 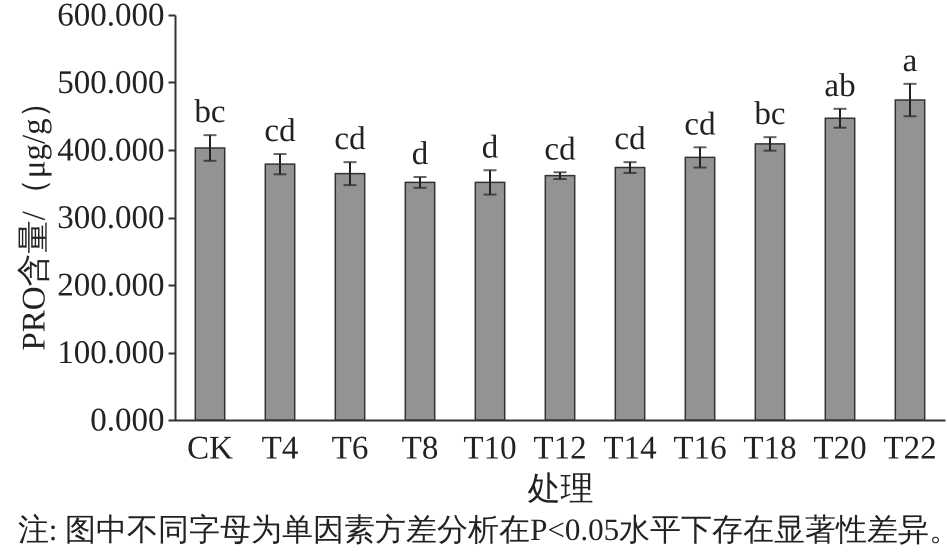 What do you see at coordinates (127, 420) in the screenshot?
I see `y-tick-label: 0.000` at bounding box center [127, 420].